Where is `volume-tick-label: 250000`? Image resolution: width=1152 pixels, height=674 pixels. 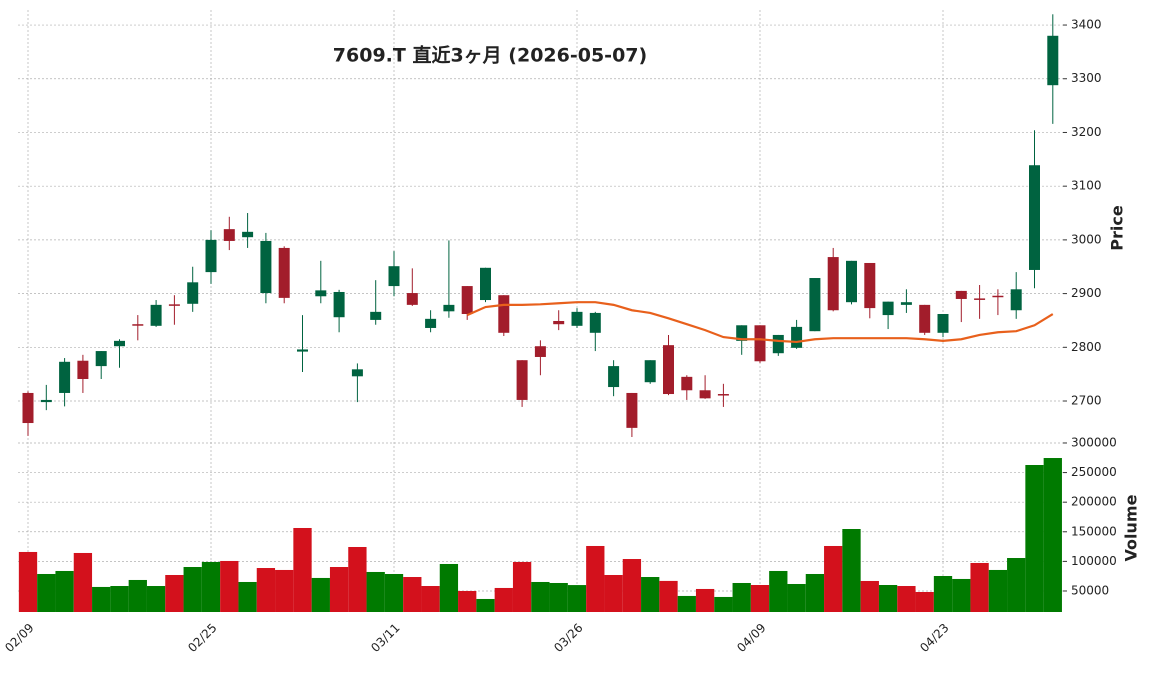
volume-tick-label: 250000 is located at coordinates (1094, 472).